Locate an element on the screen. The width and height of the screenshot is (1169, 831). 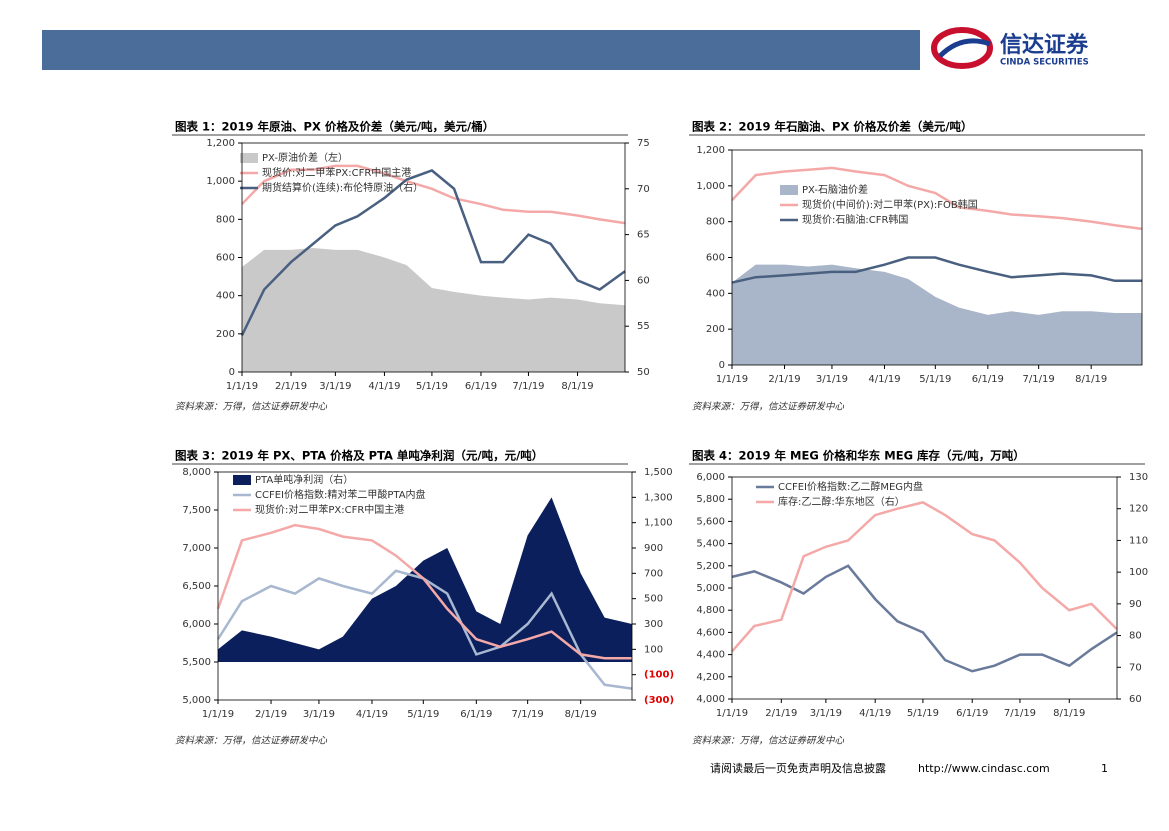
y-tick-label: 4,400 is located at coordinates (710, 655).